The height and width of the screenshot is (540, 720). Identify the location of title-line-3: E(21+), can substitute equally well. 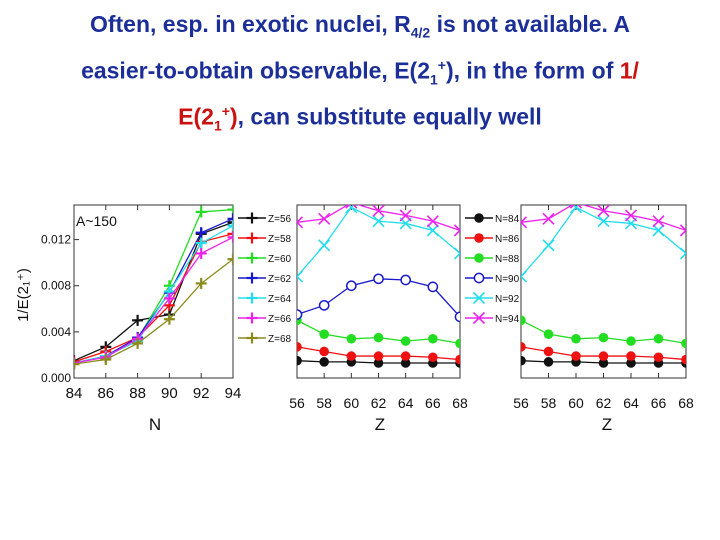
(360, 118).